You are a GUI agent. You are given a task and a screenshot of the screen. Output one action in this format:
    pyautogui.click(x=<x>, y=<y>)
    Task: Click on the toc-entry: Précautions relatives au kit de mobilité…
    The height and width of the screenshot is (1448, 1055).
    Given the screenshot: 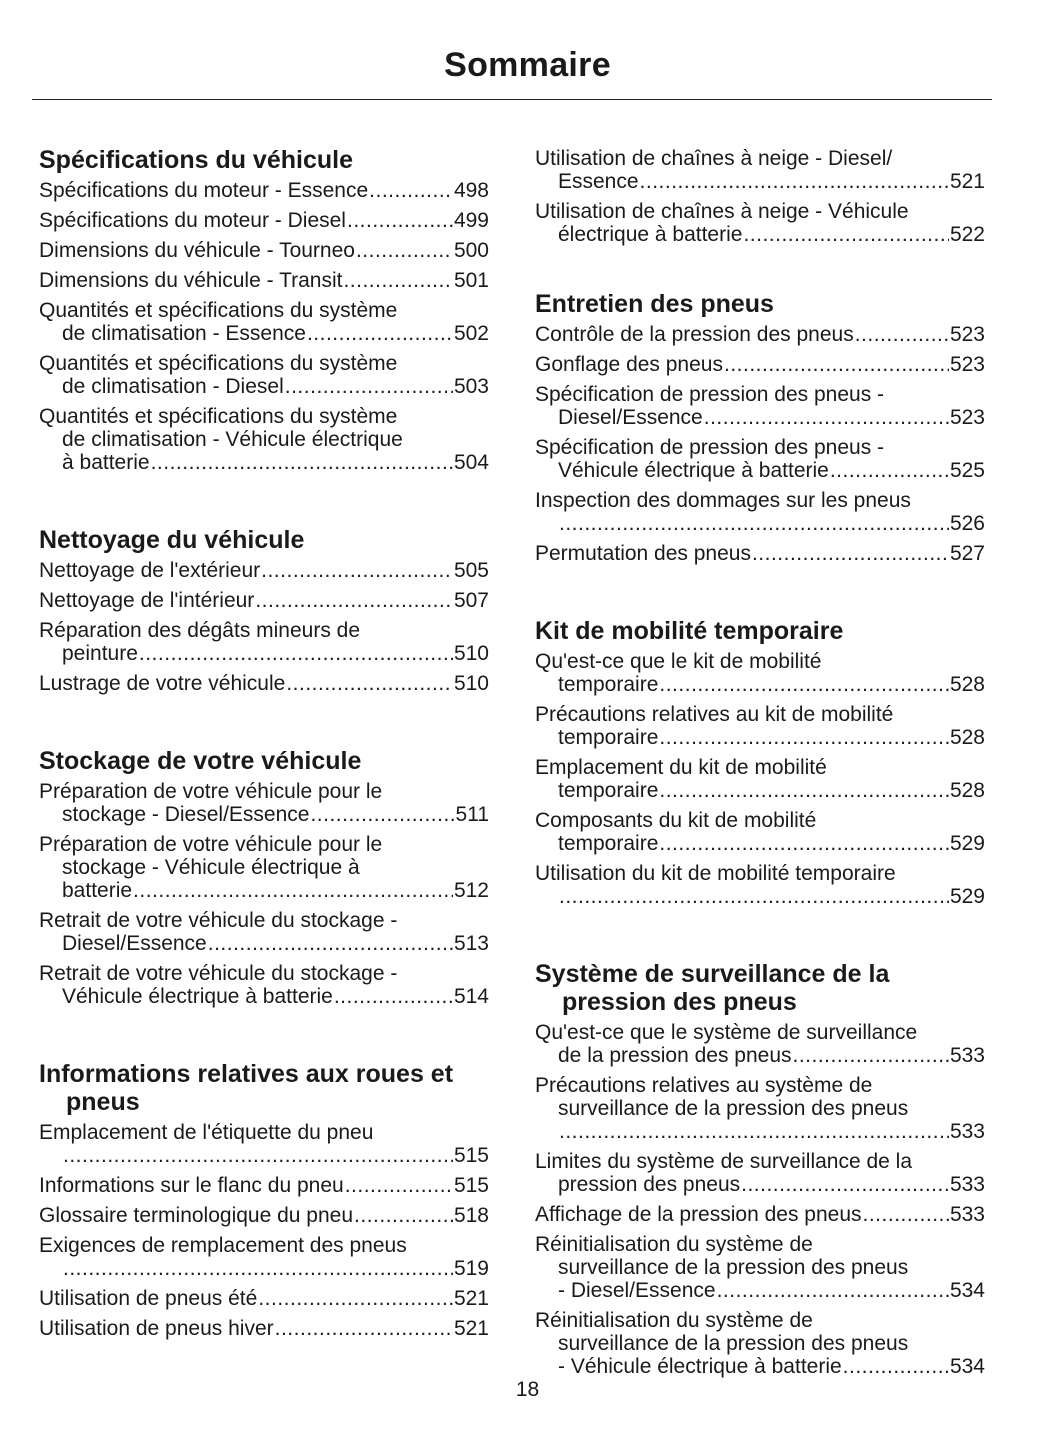 What is the action you would take?
    pyautogui.click(x=760, y=726)
    